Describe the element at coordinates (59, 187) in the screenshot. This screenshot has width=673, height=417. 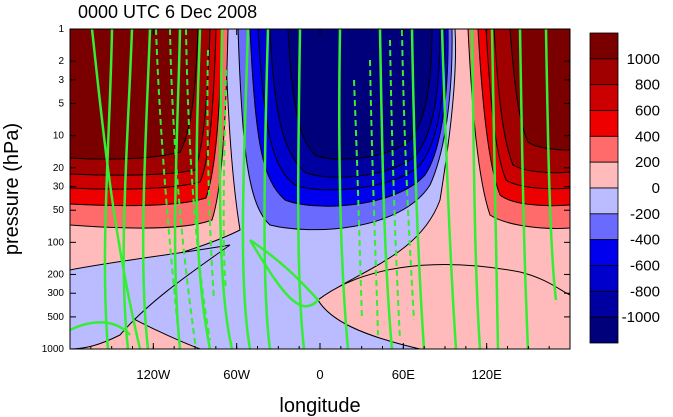
I see `y-tick-label: 30` at that location.